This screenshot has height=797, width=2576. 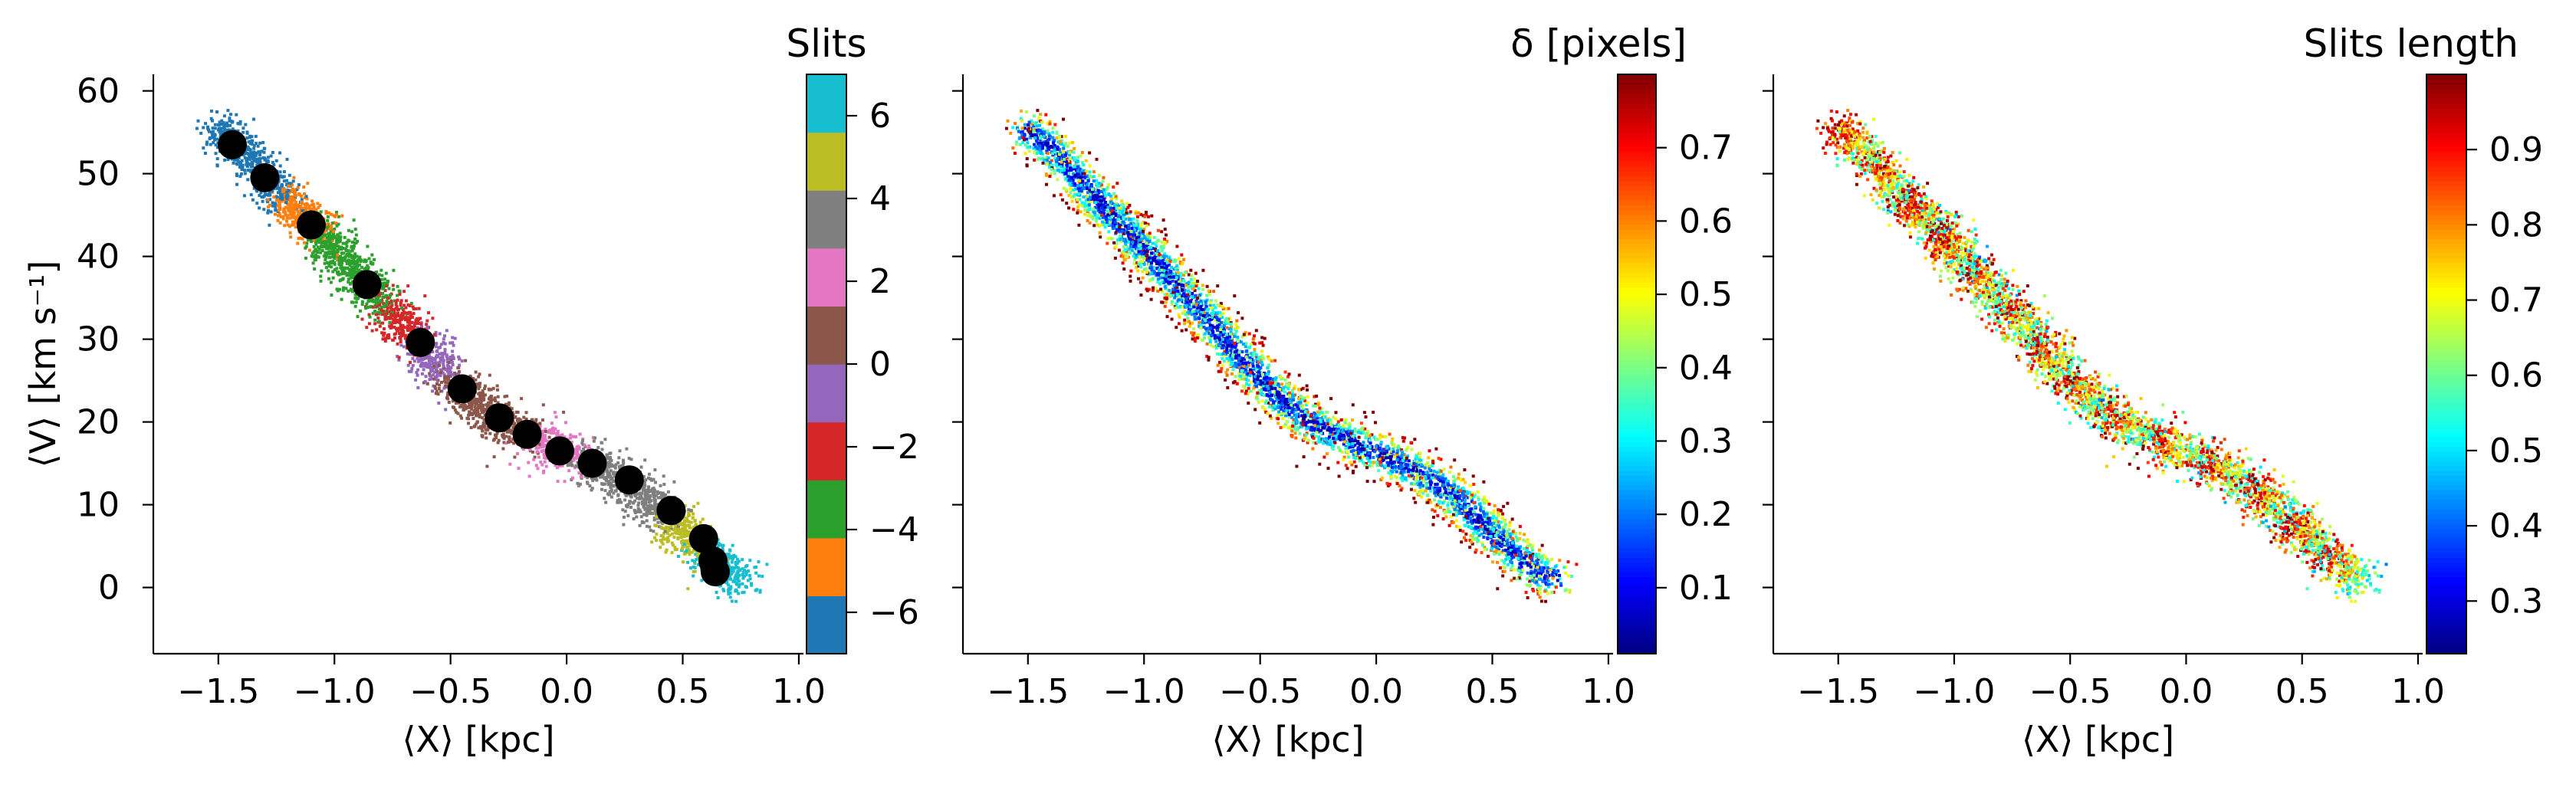 I want to click on slit-mean-marker, so click(x=715, y=572).